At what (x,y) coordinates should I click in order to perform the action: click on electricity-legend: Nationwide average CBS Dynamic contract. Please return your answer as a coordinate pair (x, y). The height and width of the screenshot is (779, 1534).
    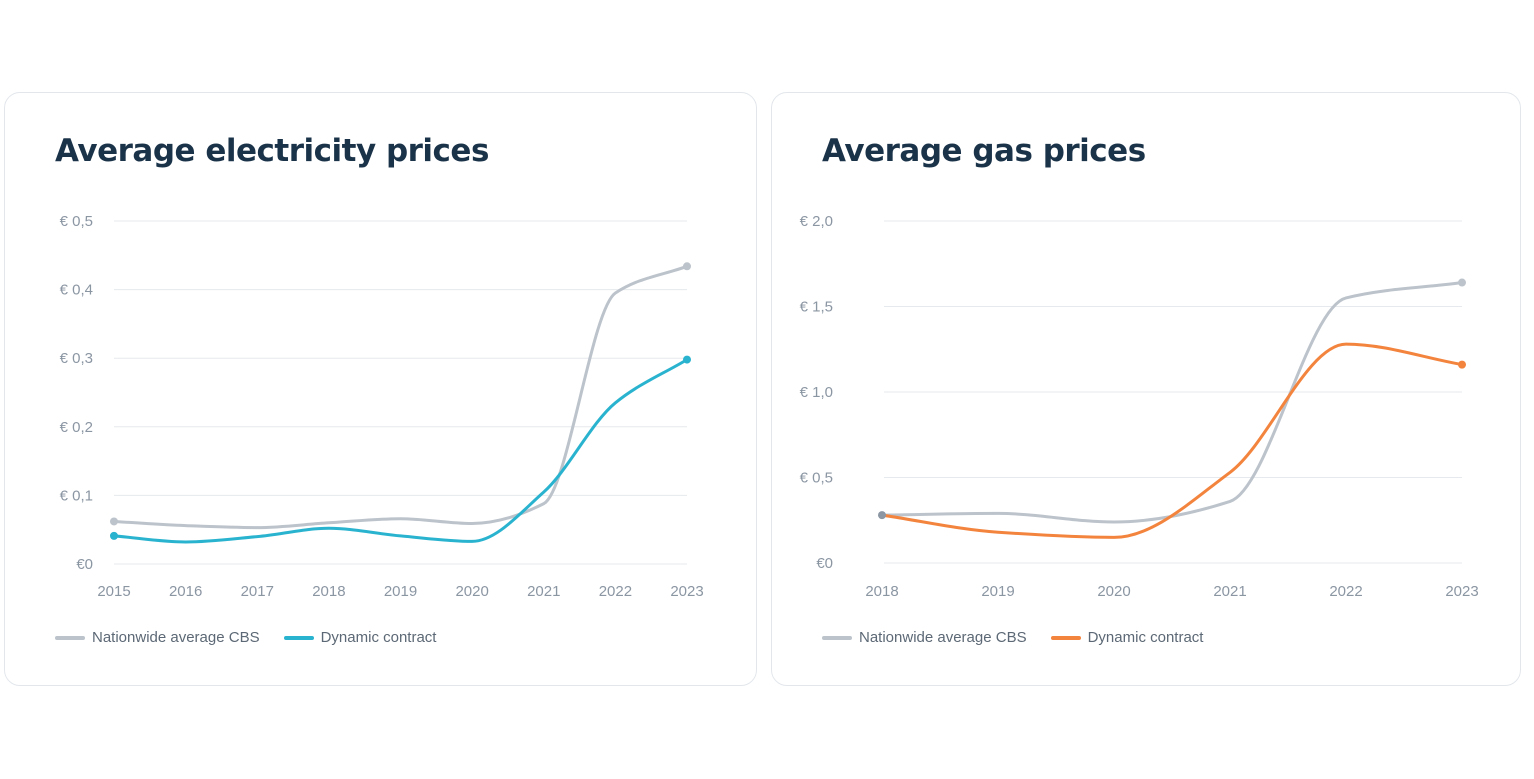
    Looking at the image, I should click on (245, 637).